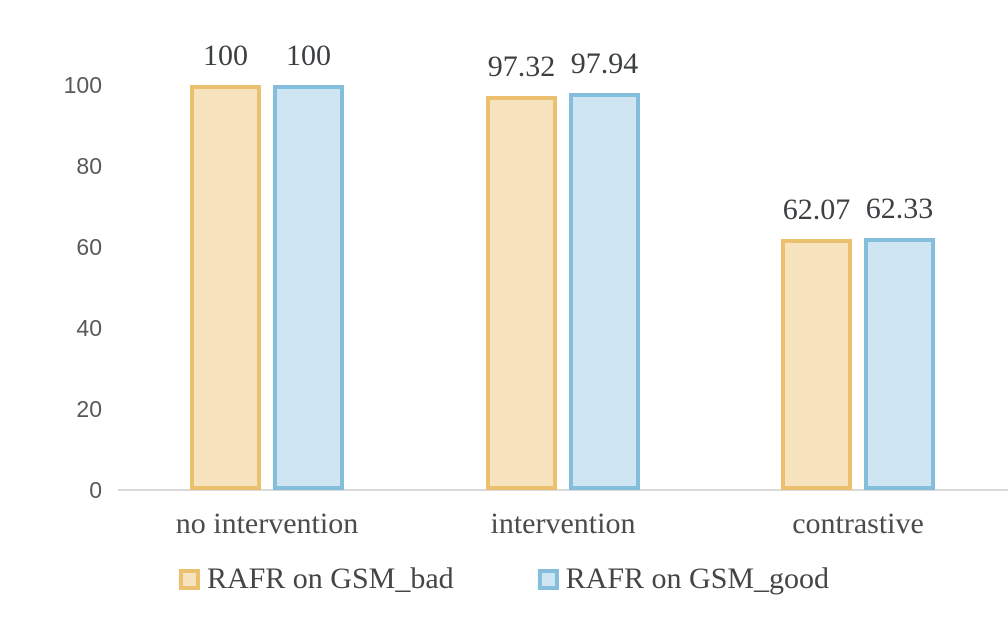 Image resolution: width=1008 pixels, height=632 pixels. I want to click on bar-rafr-on-gsm-bad-contrastive, so click(816, 364).